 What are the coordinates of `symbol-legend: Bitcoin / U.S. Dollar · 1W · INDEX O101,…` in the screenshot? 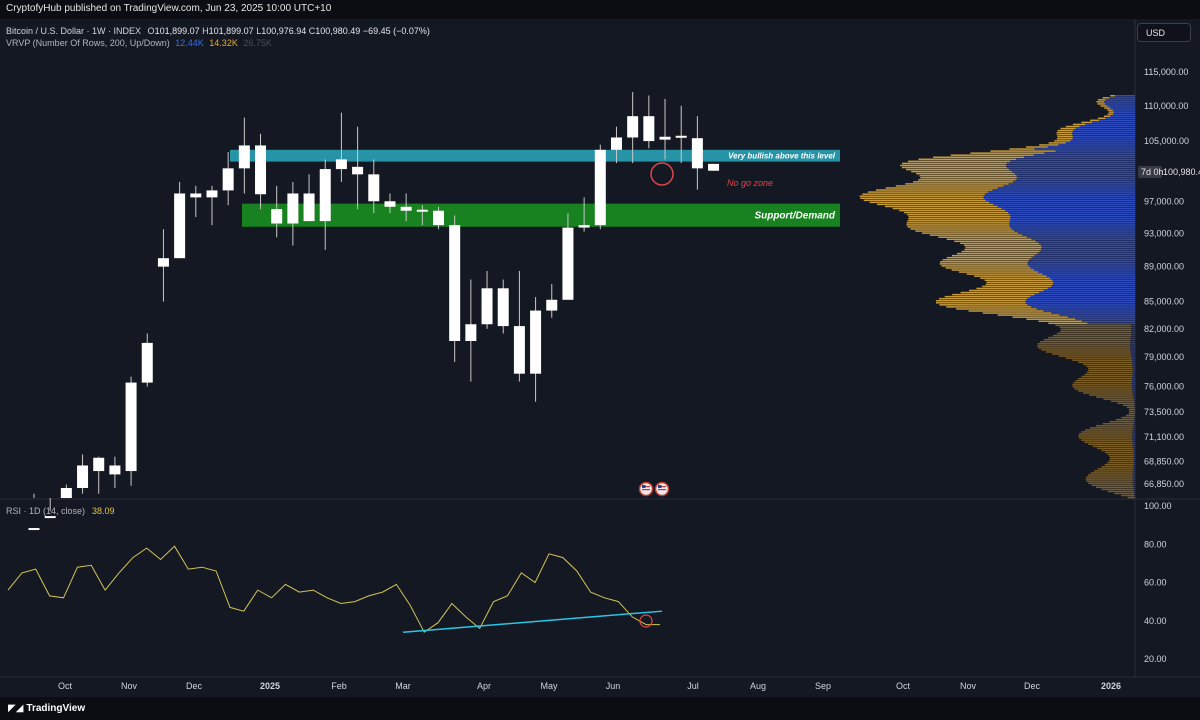 It's located at (218, 31).